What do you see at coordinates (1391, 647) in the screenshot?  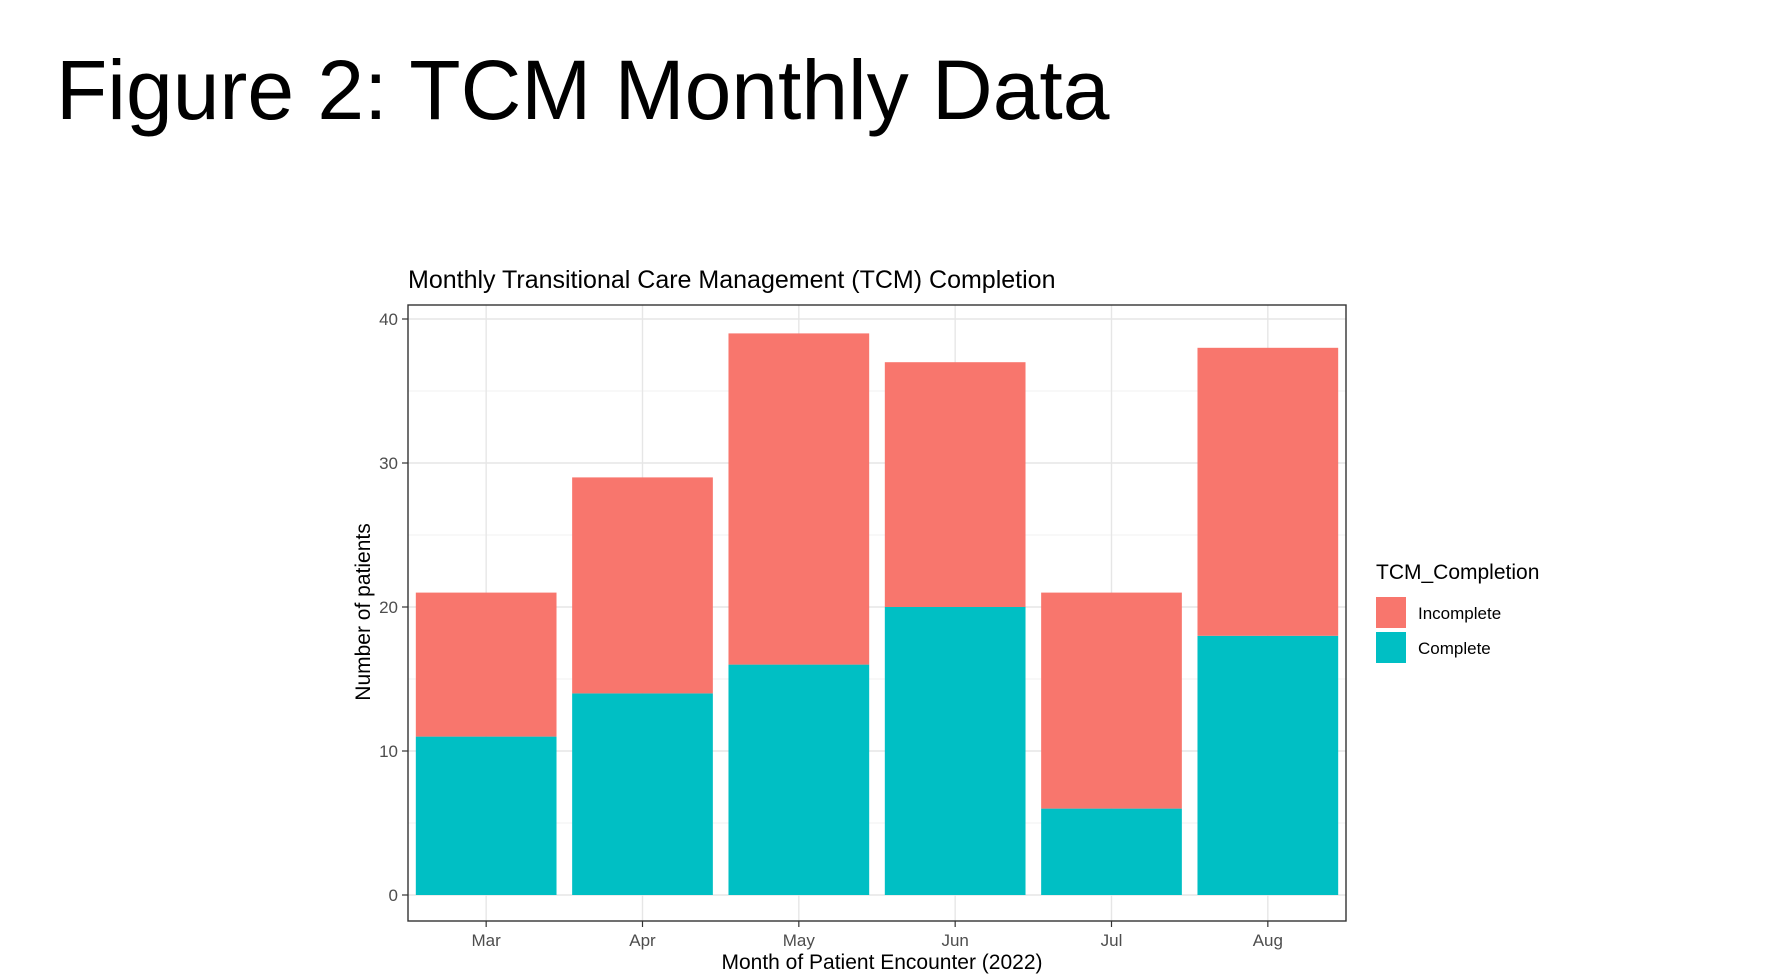 I see `legend-key-complete` at bounding box center [1391, 647].